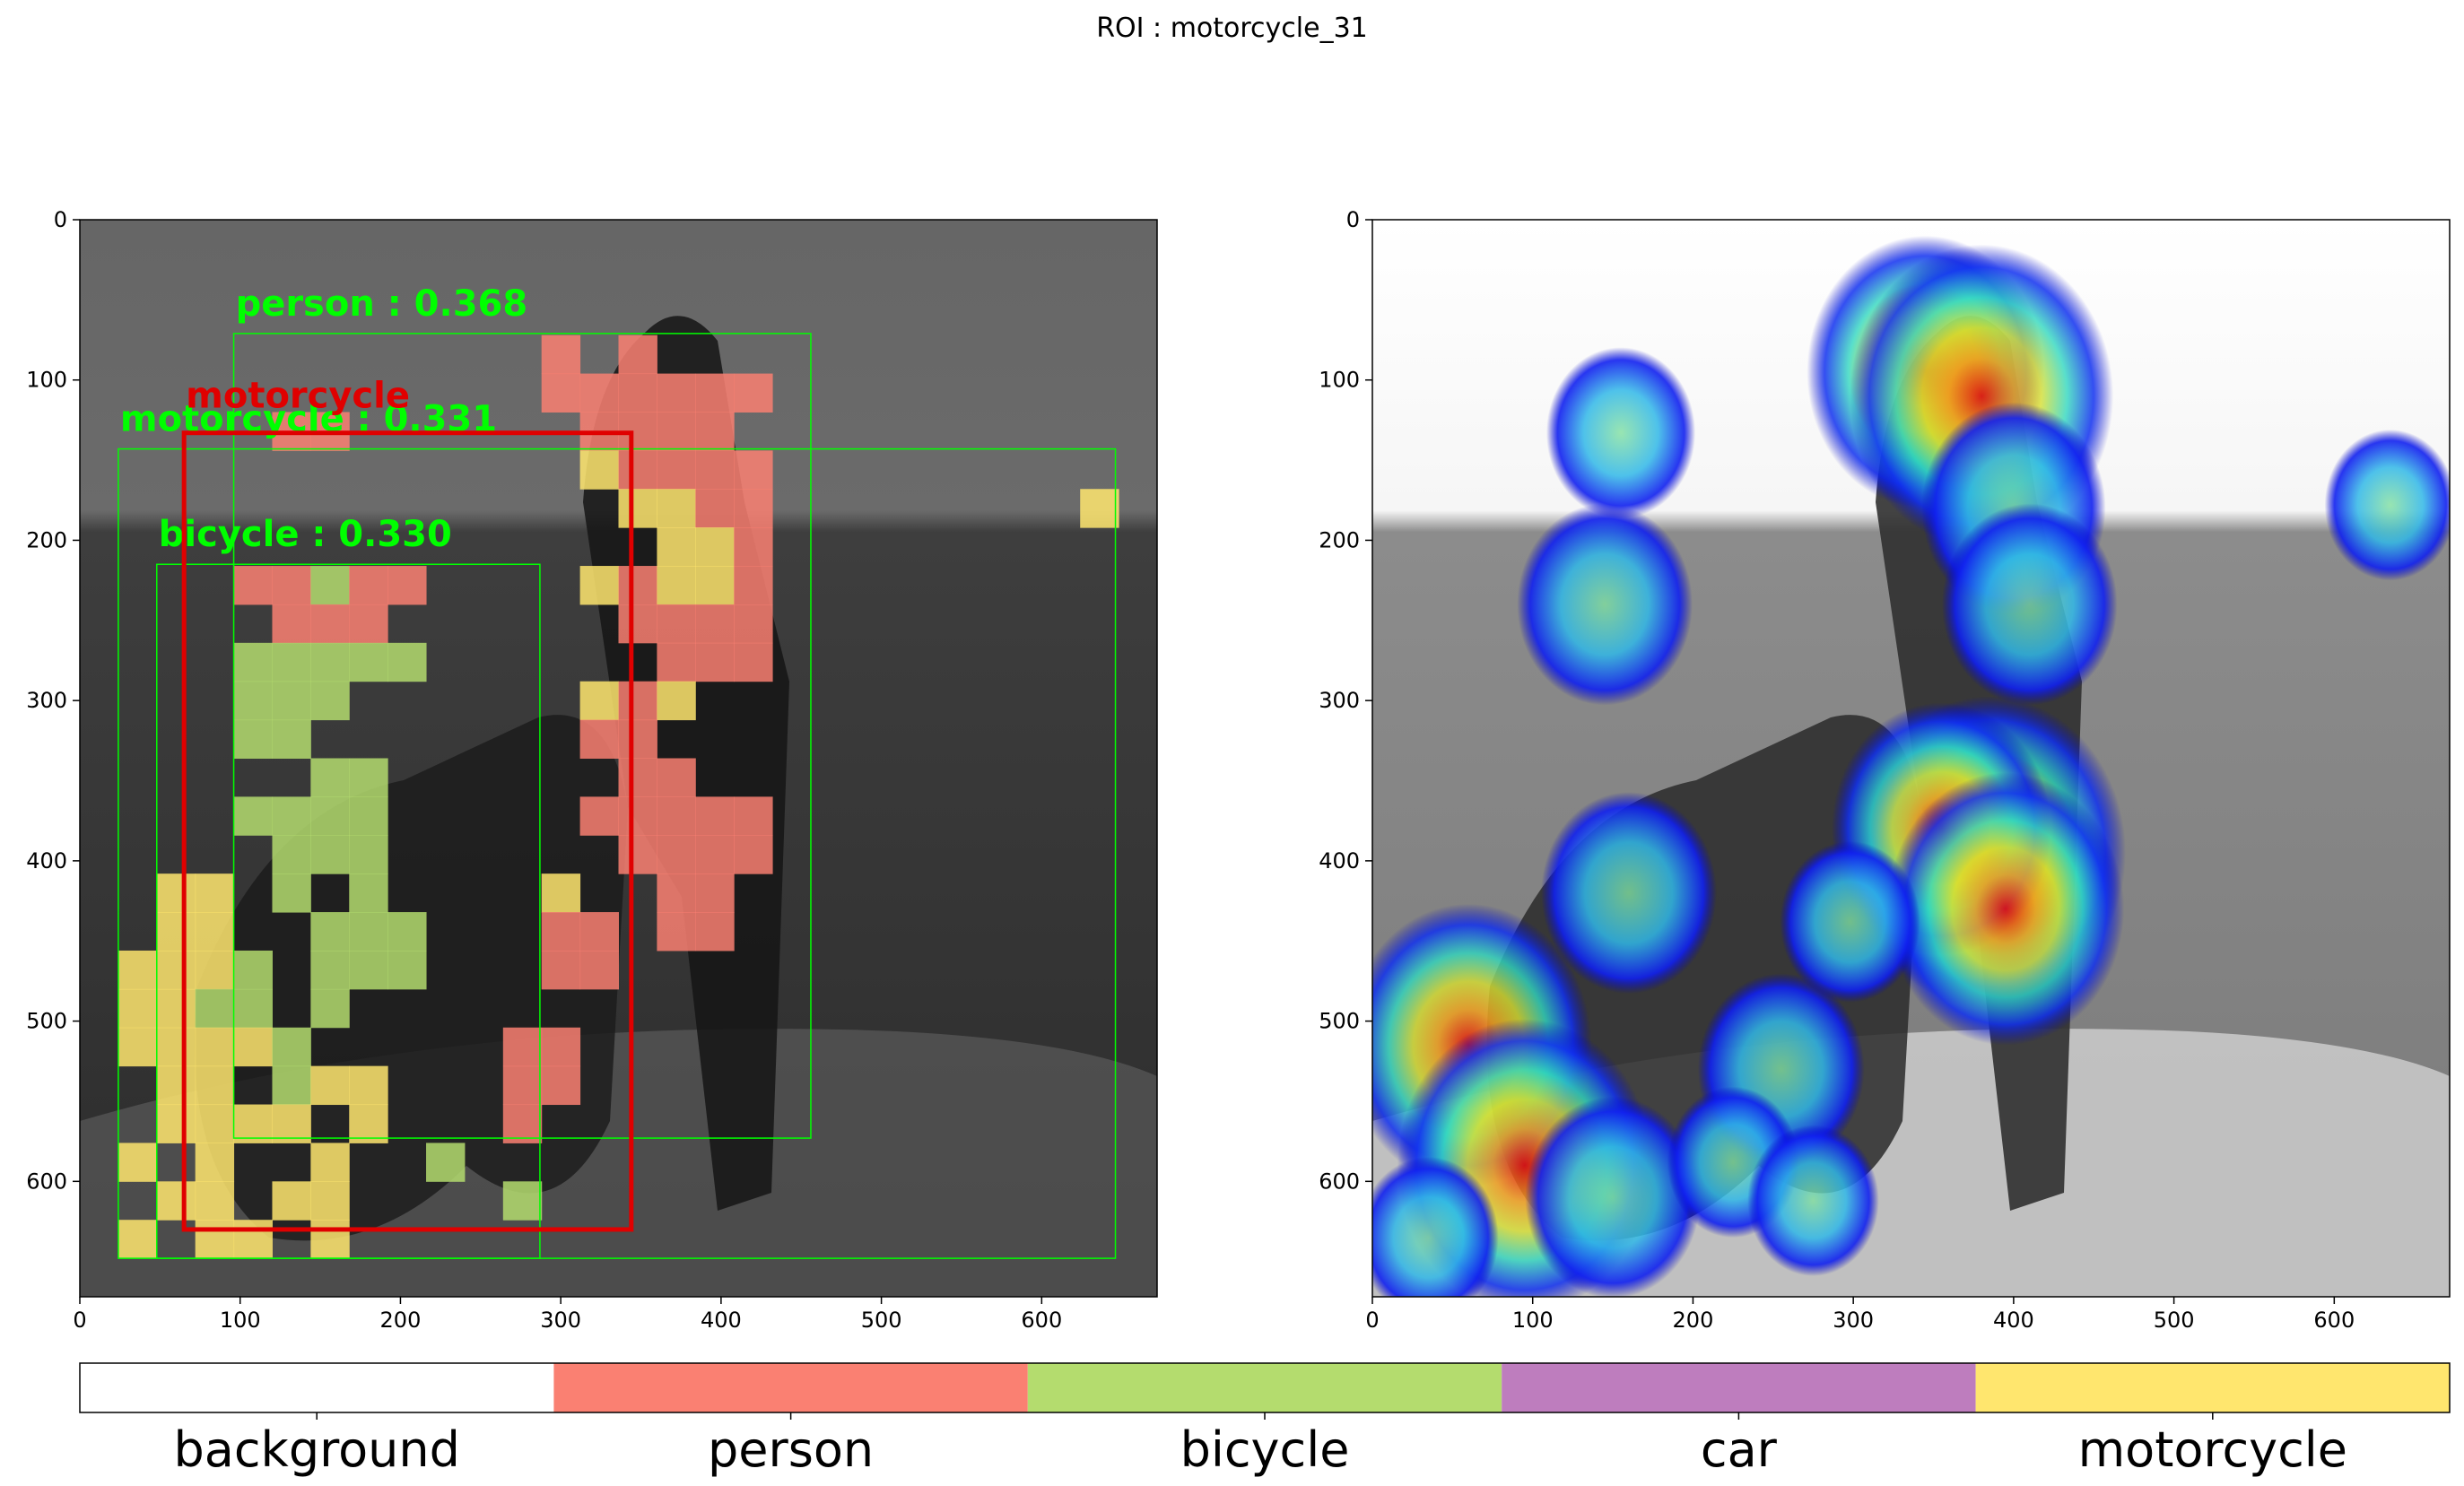 The width and height of the screenshot is (2464, 1486). I want to click on x-tick-label: 300, so click(560, 1320).